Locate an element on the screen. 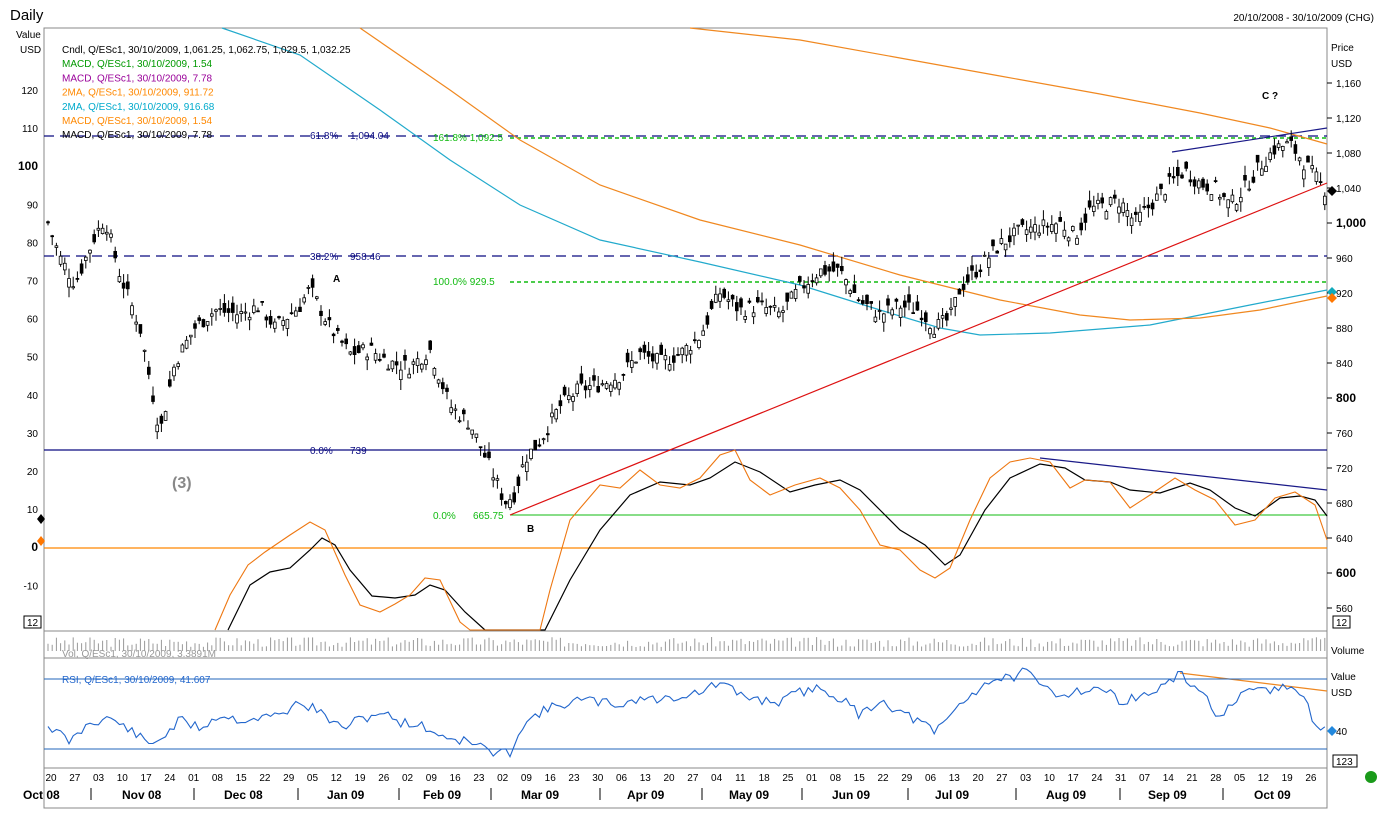 Image resolution: width=1384 pixels, height=823 pixels. last-price-marker-icon is located at coordinates (1332, 191).